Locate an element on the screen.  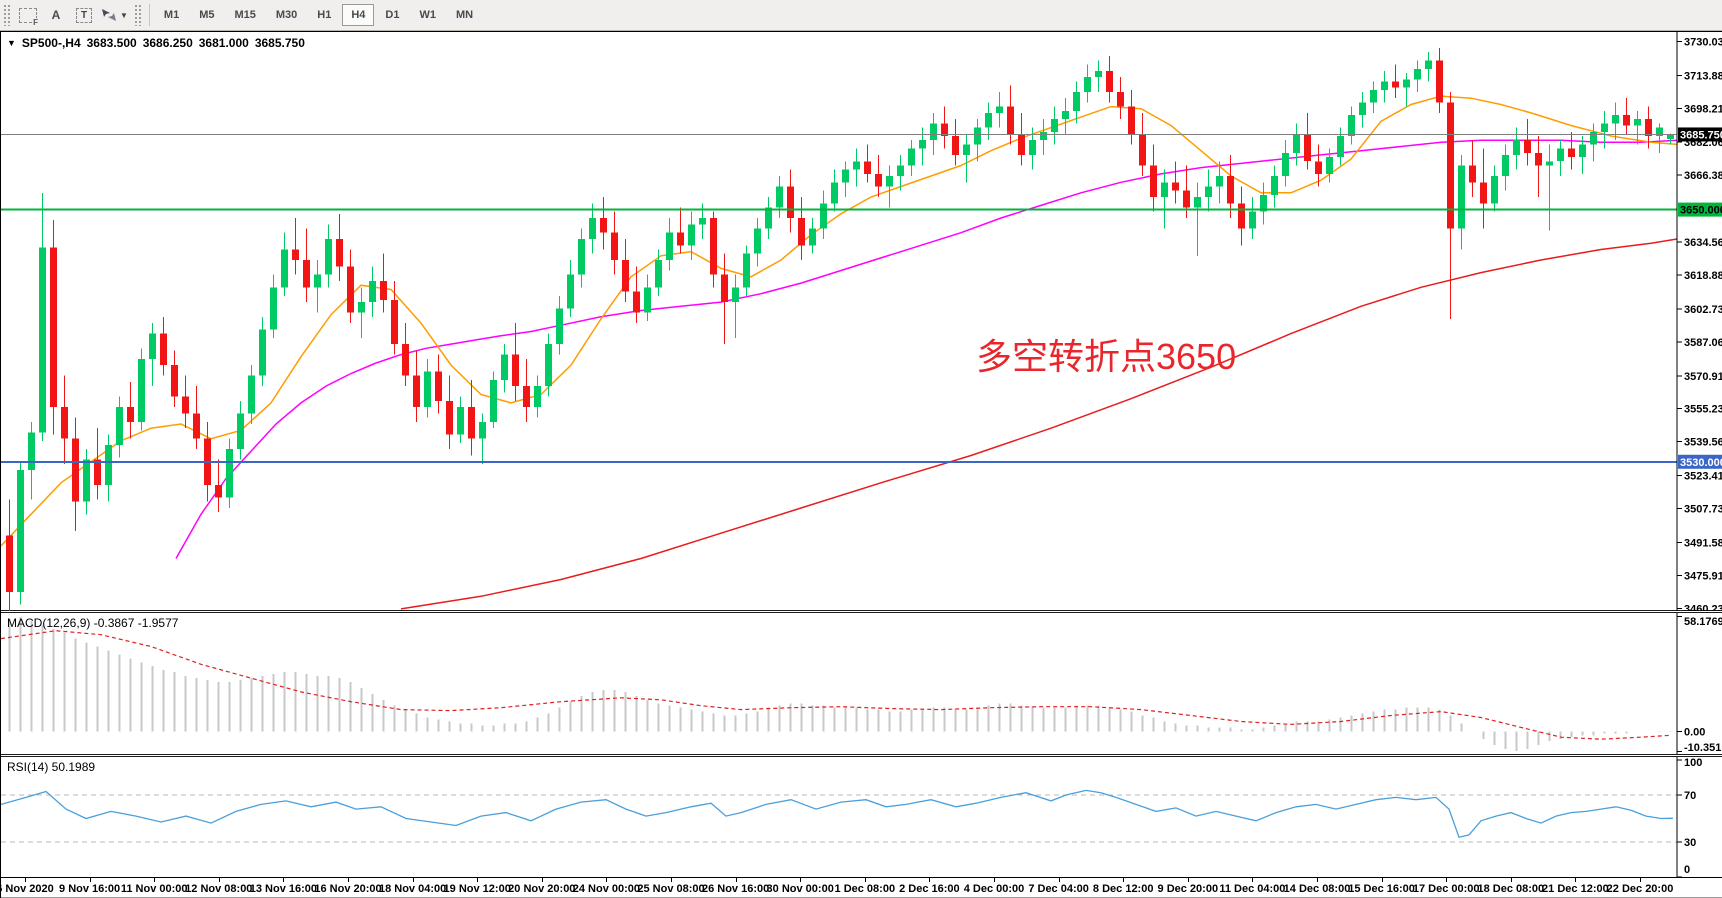
svg-text: 3685.750 is located at coordinates (1701, 135).